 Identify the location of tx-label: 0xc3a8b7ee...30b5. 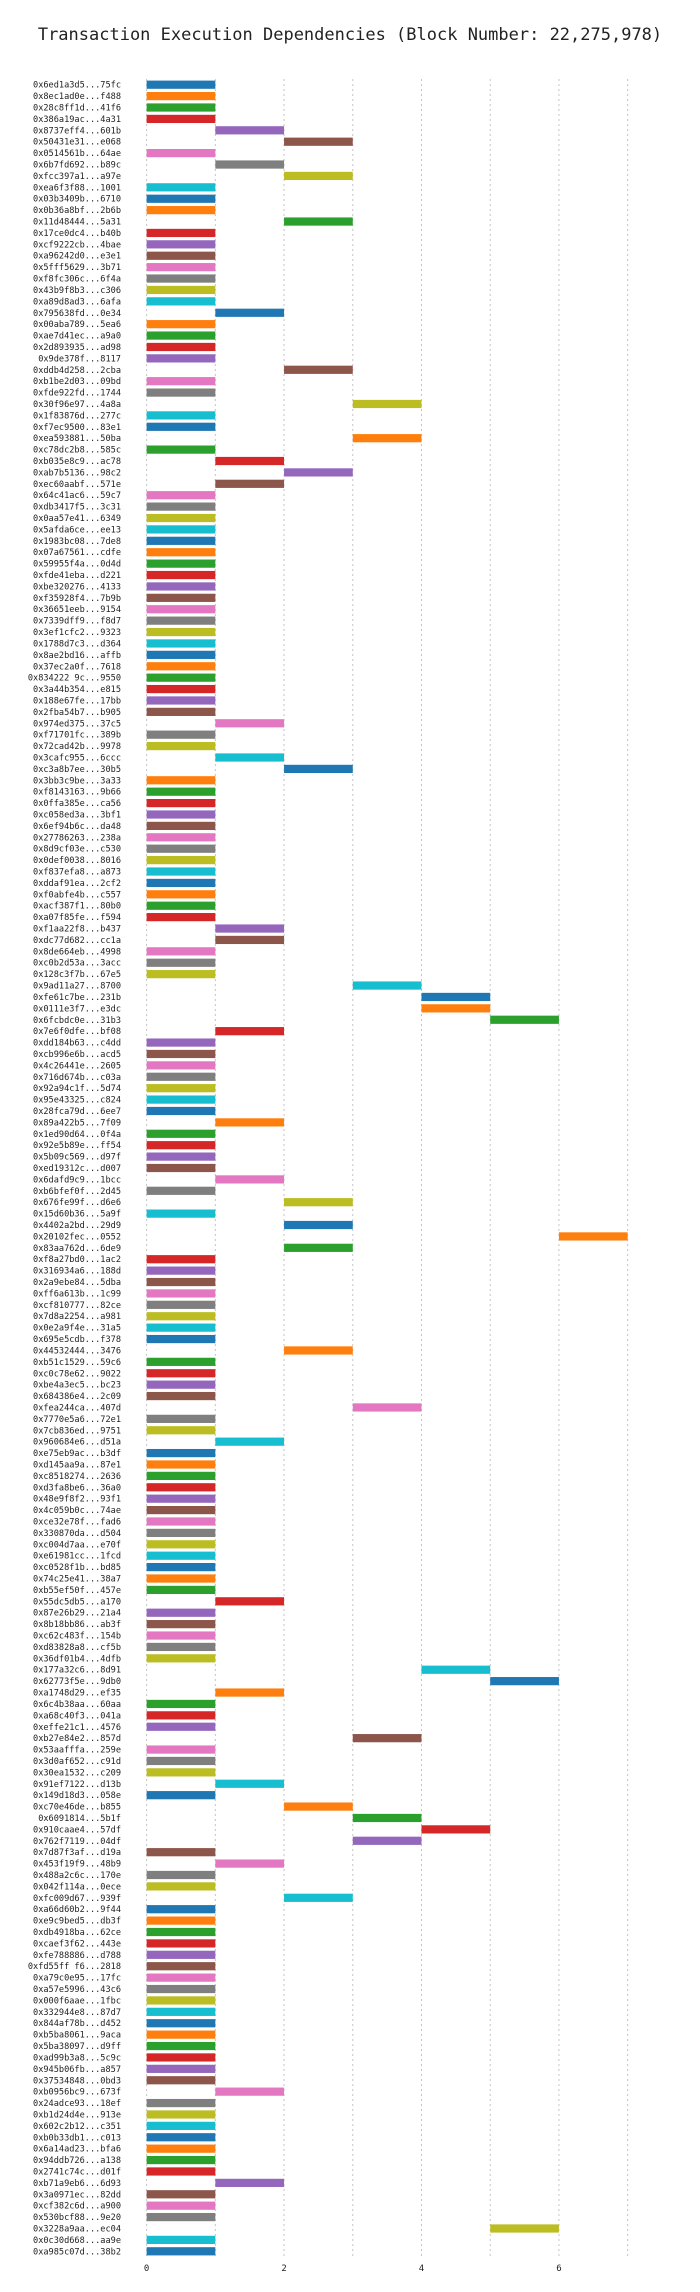
(77, 770).